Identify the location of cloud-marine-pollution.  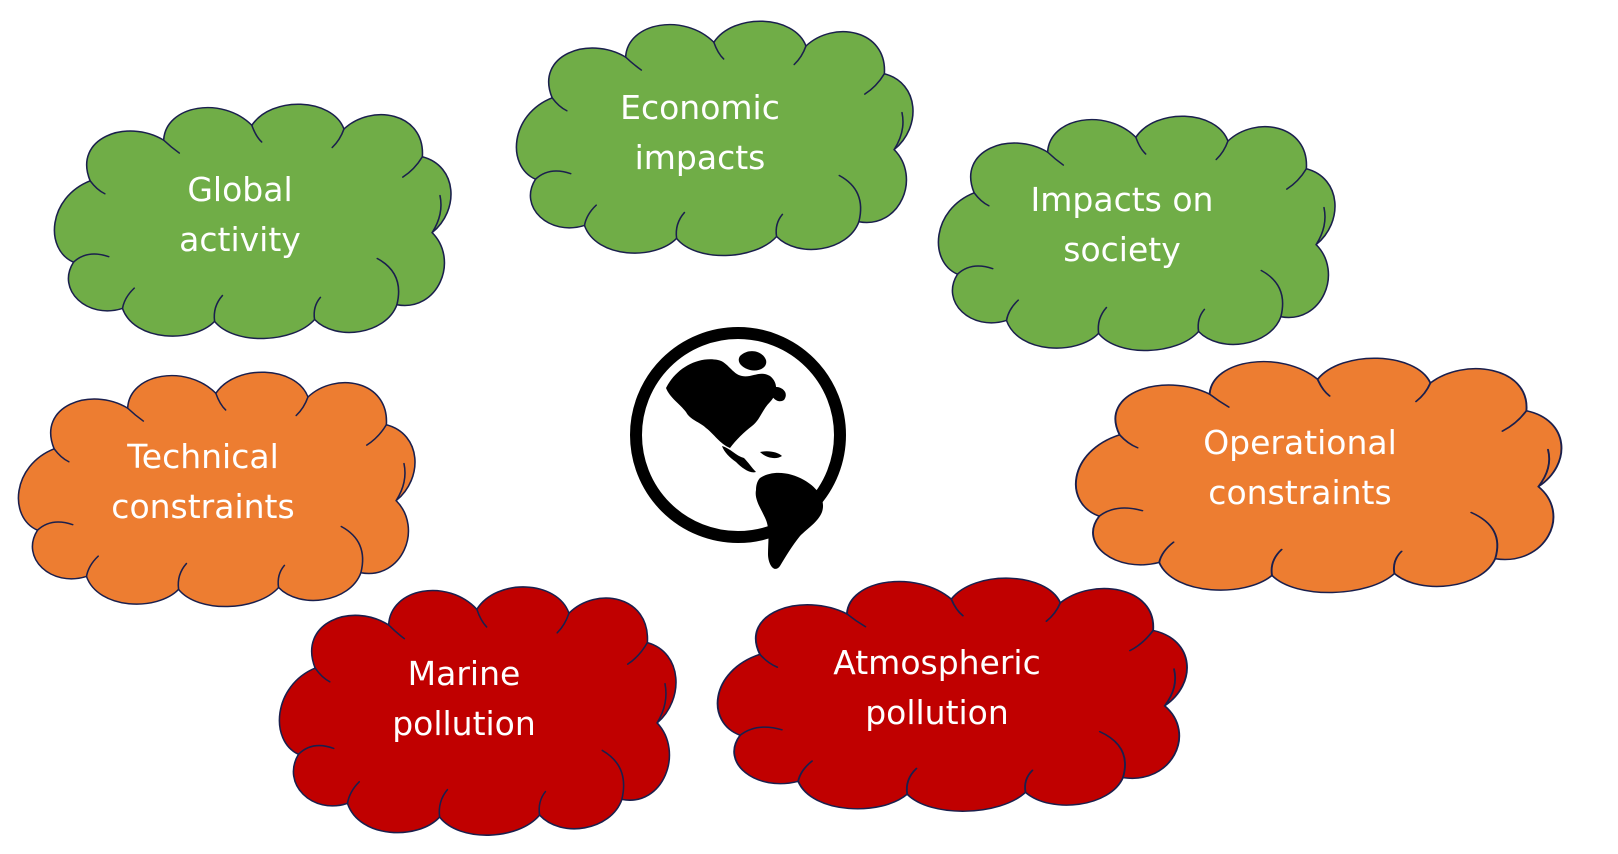
(477, 711).